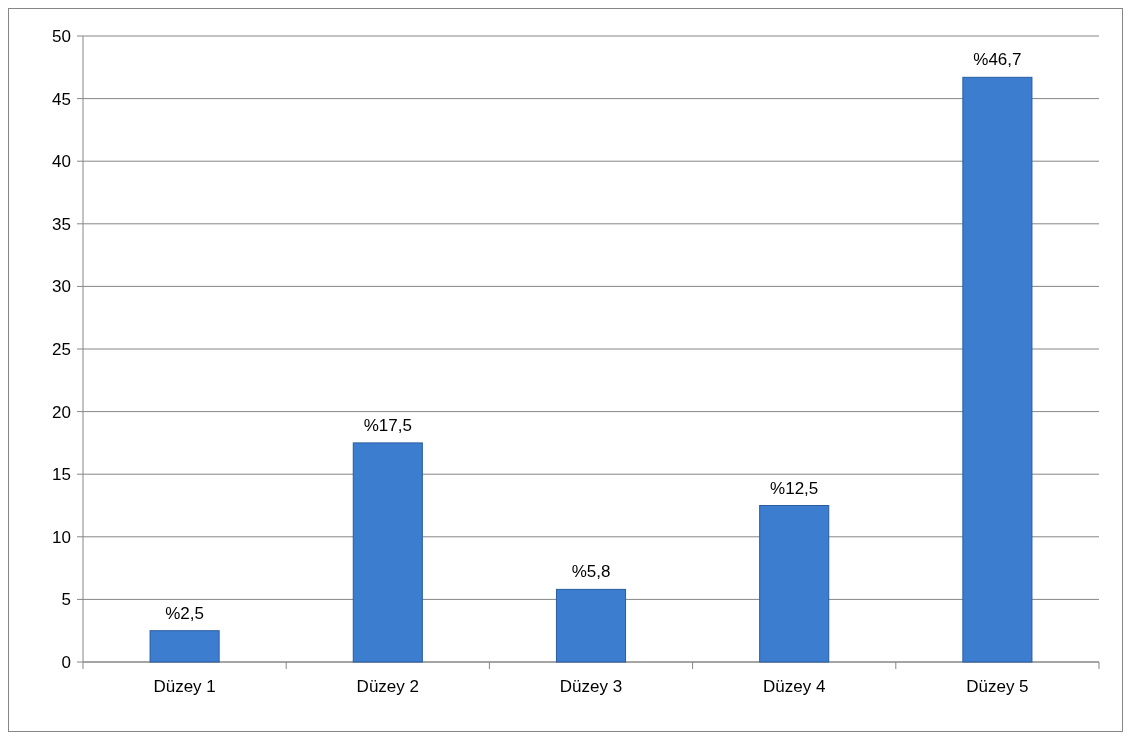 The image size is (1131, 740). What do you see at coordinates (66, 600) in the screenshot?
I see `y-tick-label: 5` at bounding box center [66, 600].